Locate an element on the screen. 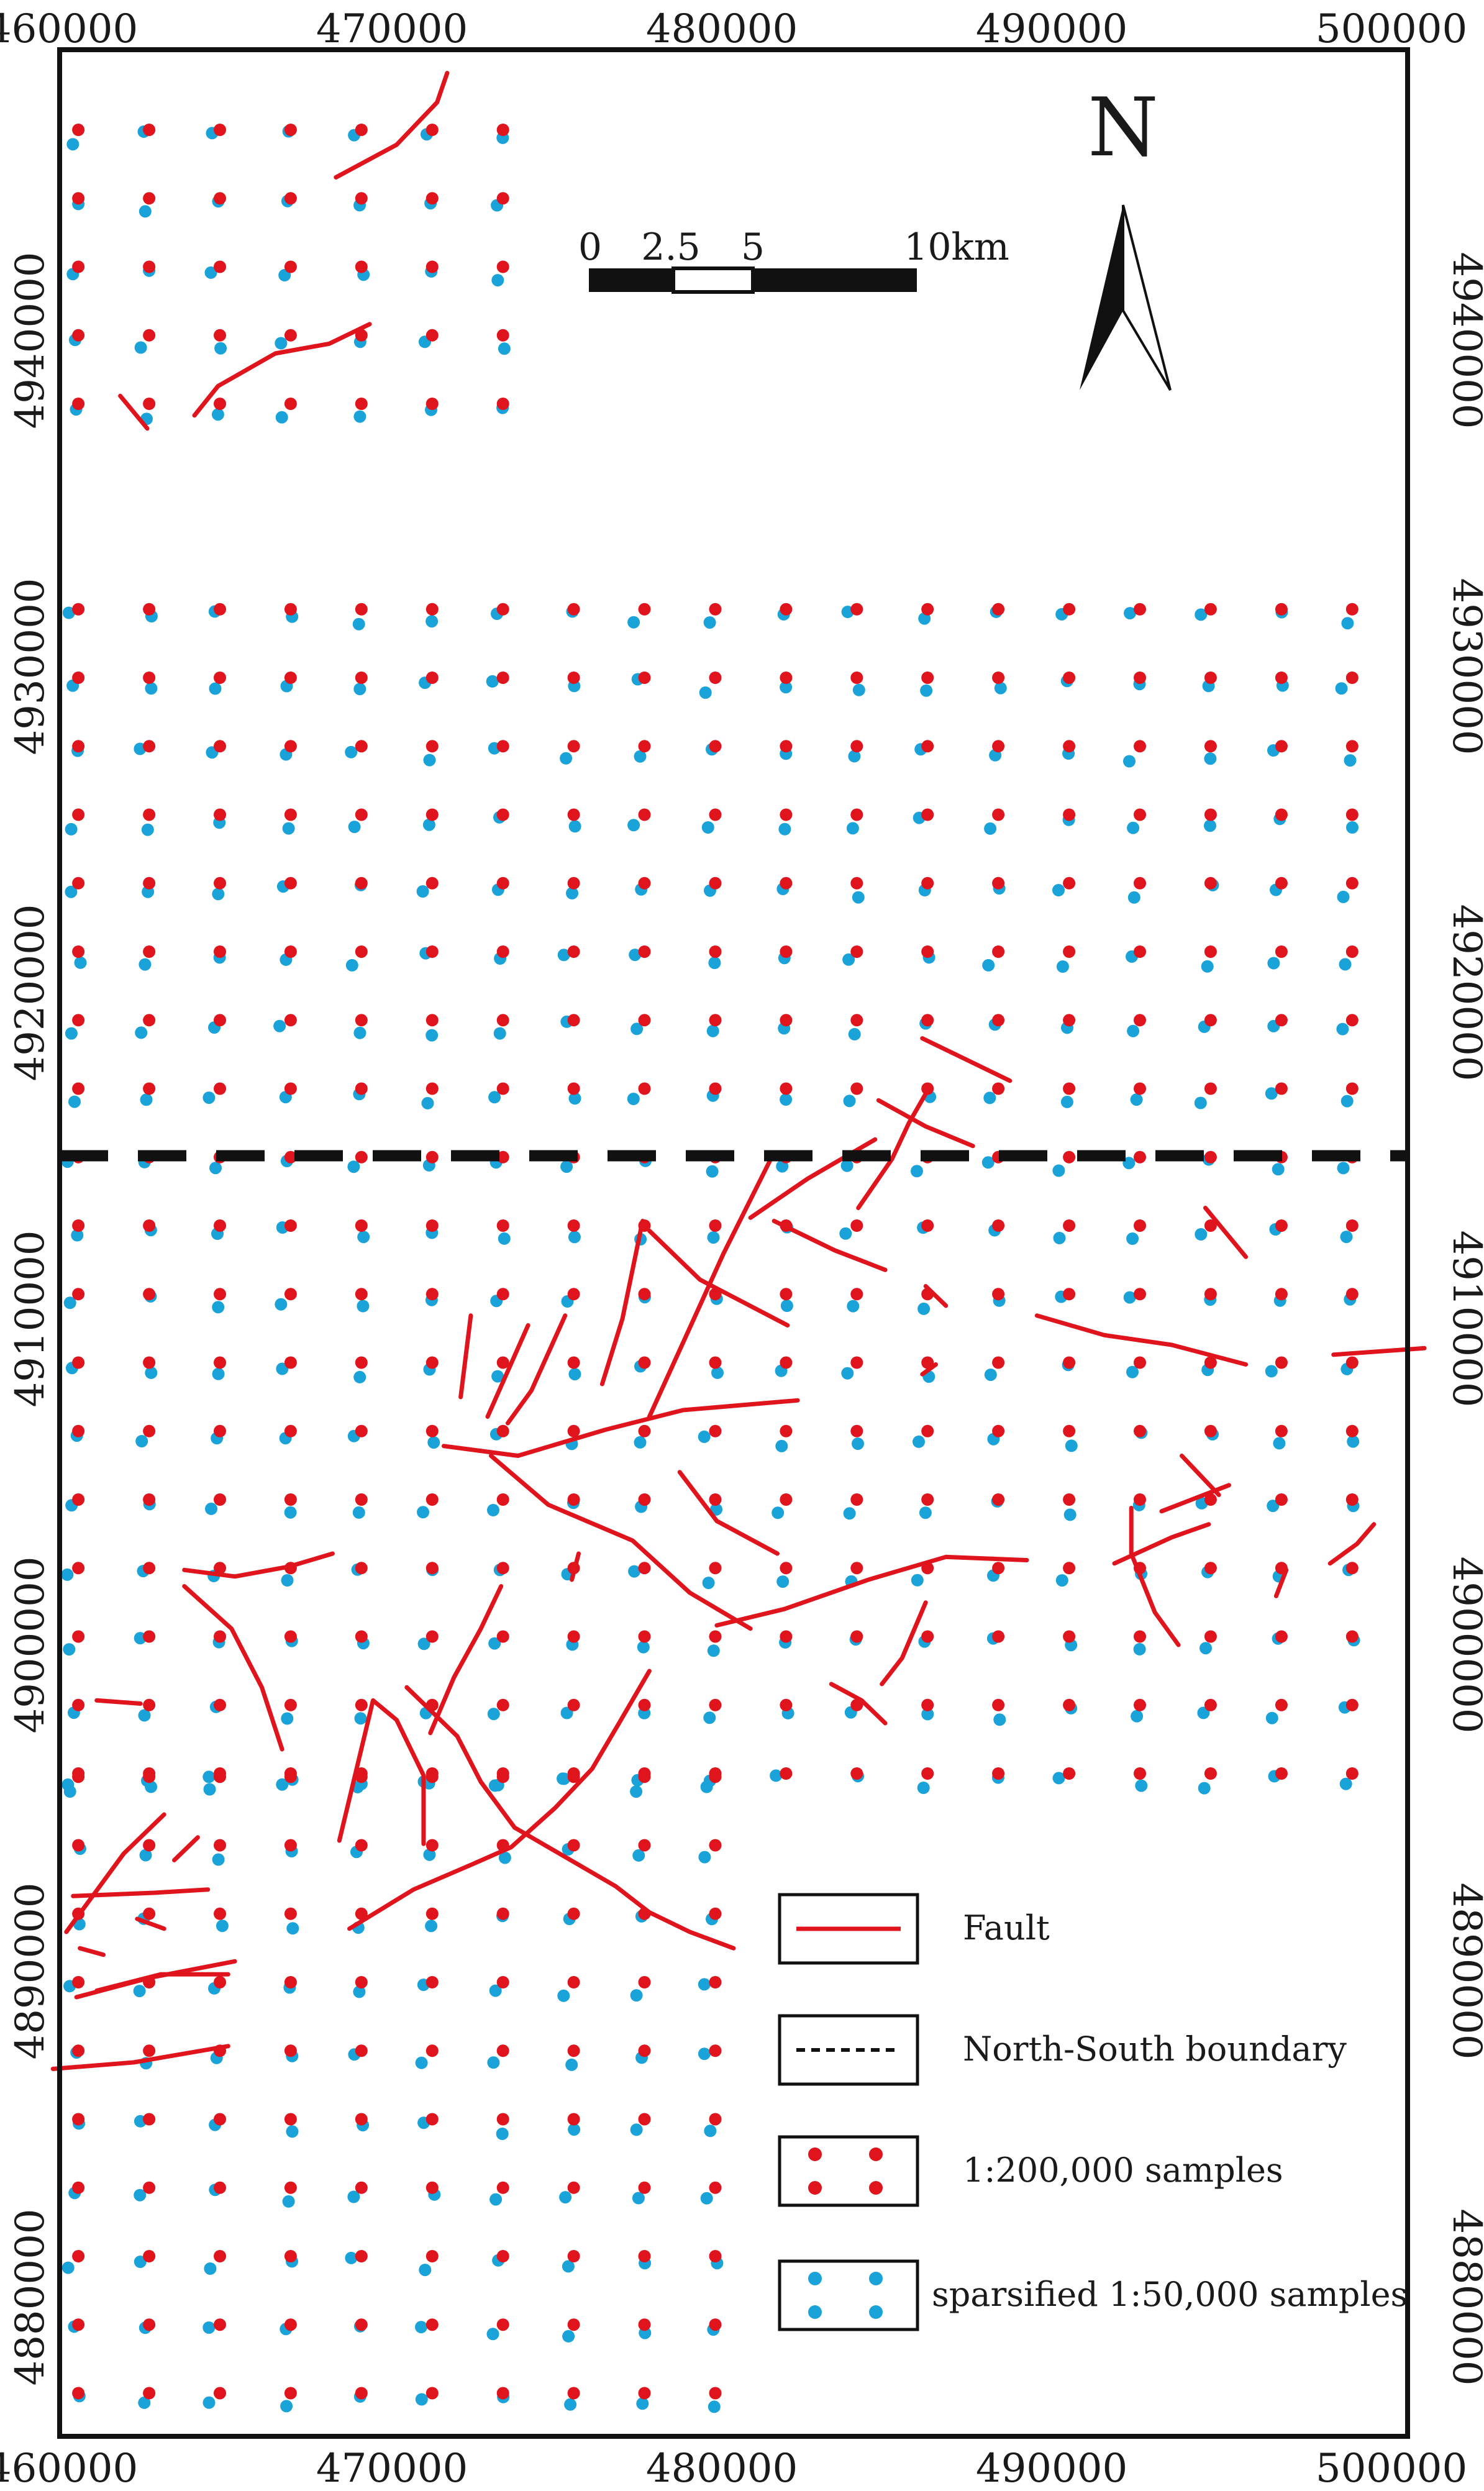 The height and width of the screenshot is (2491, 1484). legend-50k-box is located at coordinates (849, 2295).